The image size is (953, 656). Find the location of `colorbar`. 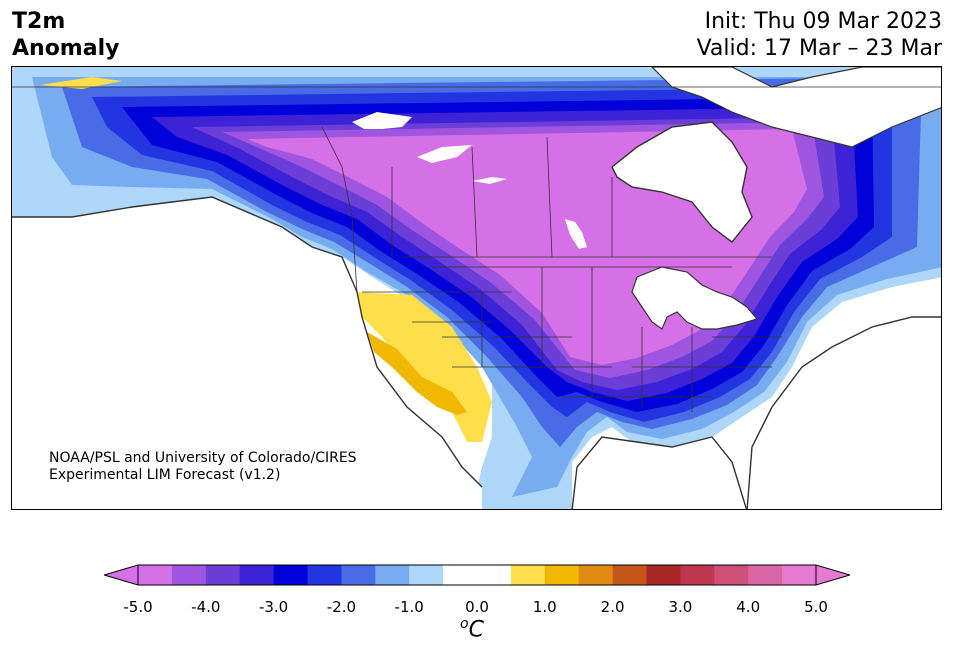

colorbar is located at coordinates (477, 575).